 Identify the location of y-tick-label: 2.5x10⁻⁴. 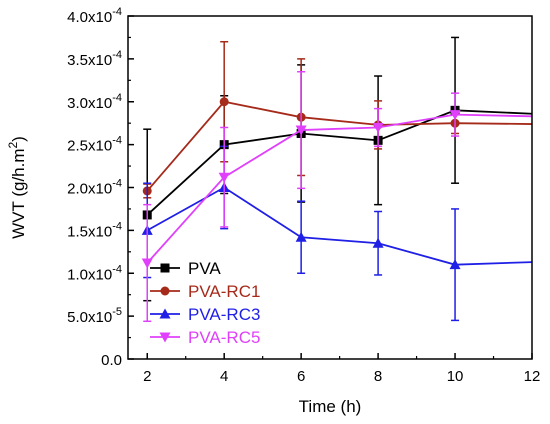
(94, 145).